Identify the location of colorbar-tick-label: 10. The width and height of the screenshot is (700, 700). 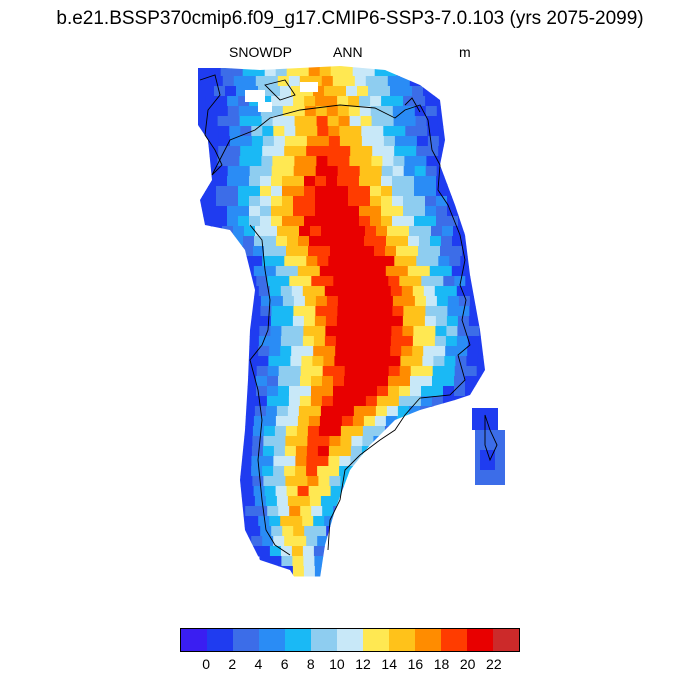
(337, 664).